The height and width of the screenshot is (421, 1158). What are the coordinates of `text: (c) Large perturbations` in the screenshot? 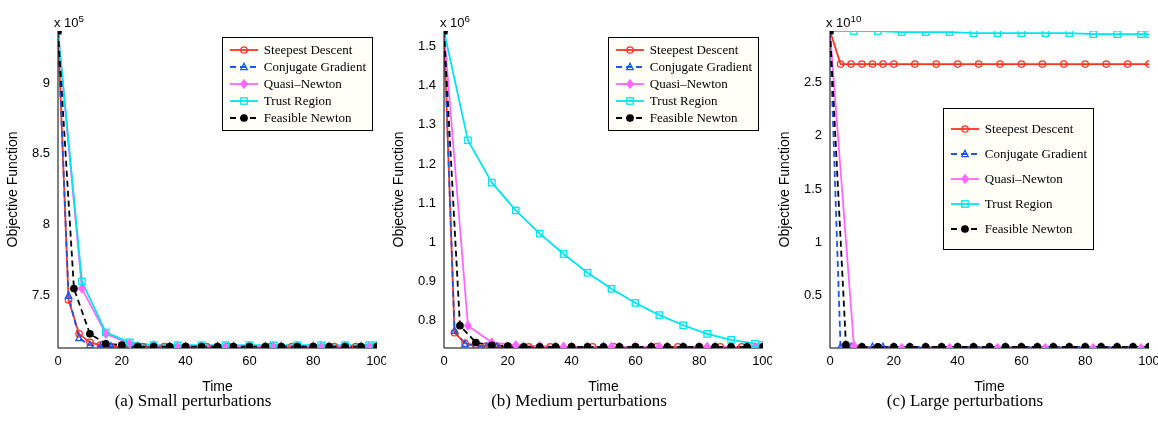 It's located at (965, 401).